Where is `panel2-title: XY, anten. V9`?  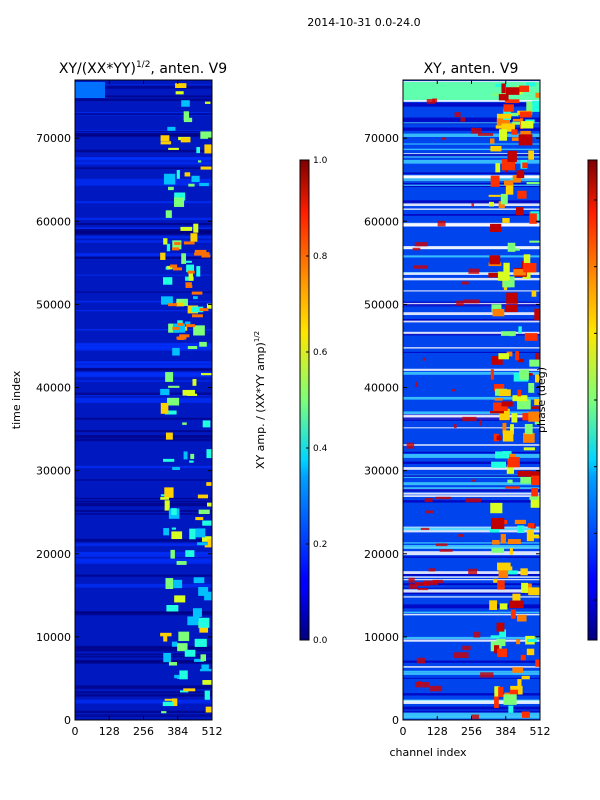 panel2-title: XY, anten. V9 is located at coordinates (471, 69).